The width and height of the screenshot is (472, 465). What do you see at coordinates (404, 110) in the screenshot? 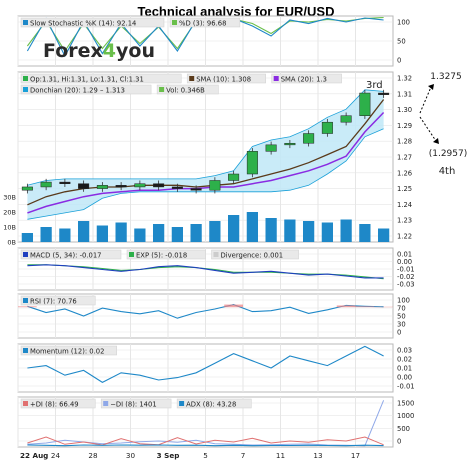
I see `price-tick-2: 1.30` at bounding box center [404, 110].